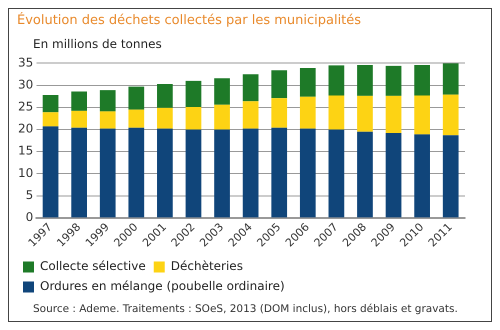  What do you see at coordinates (30, 195) in the screenshot?
I see `y-tick-label: 5` at bounding box center [30, 195].